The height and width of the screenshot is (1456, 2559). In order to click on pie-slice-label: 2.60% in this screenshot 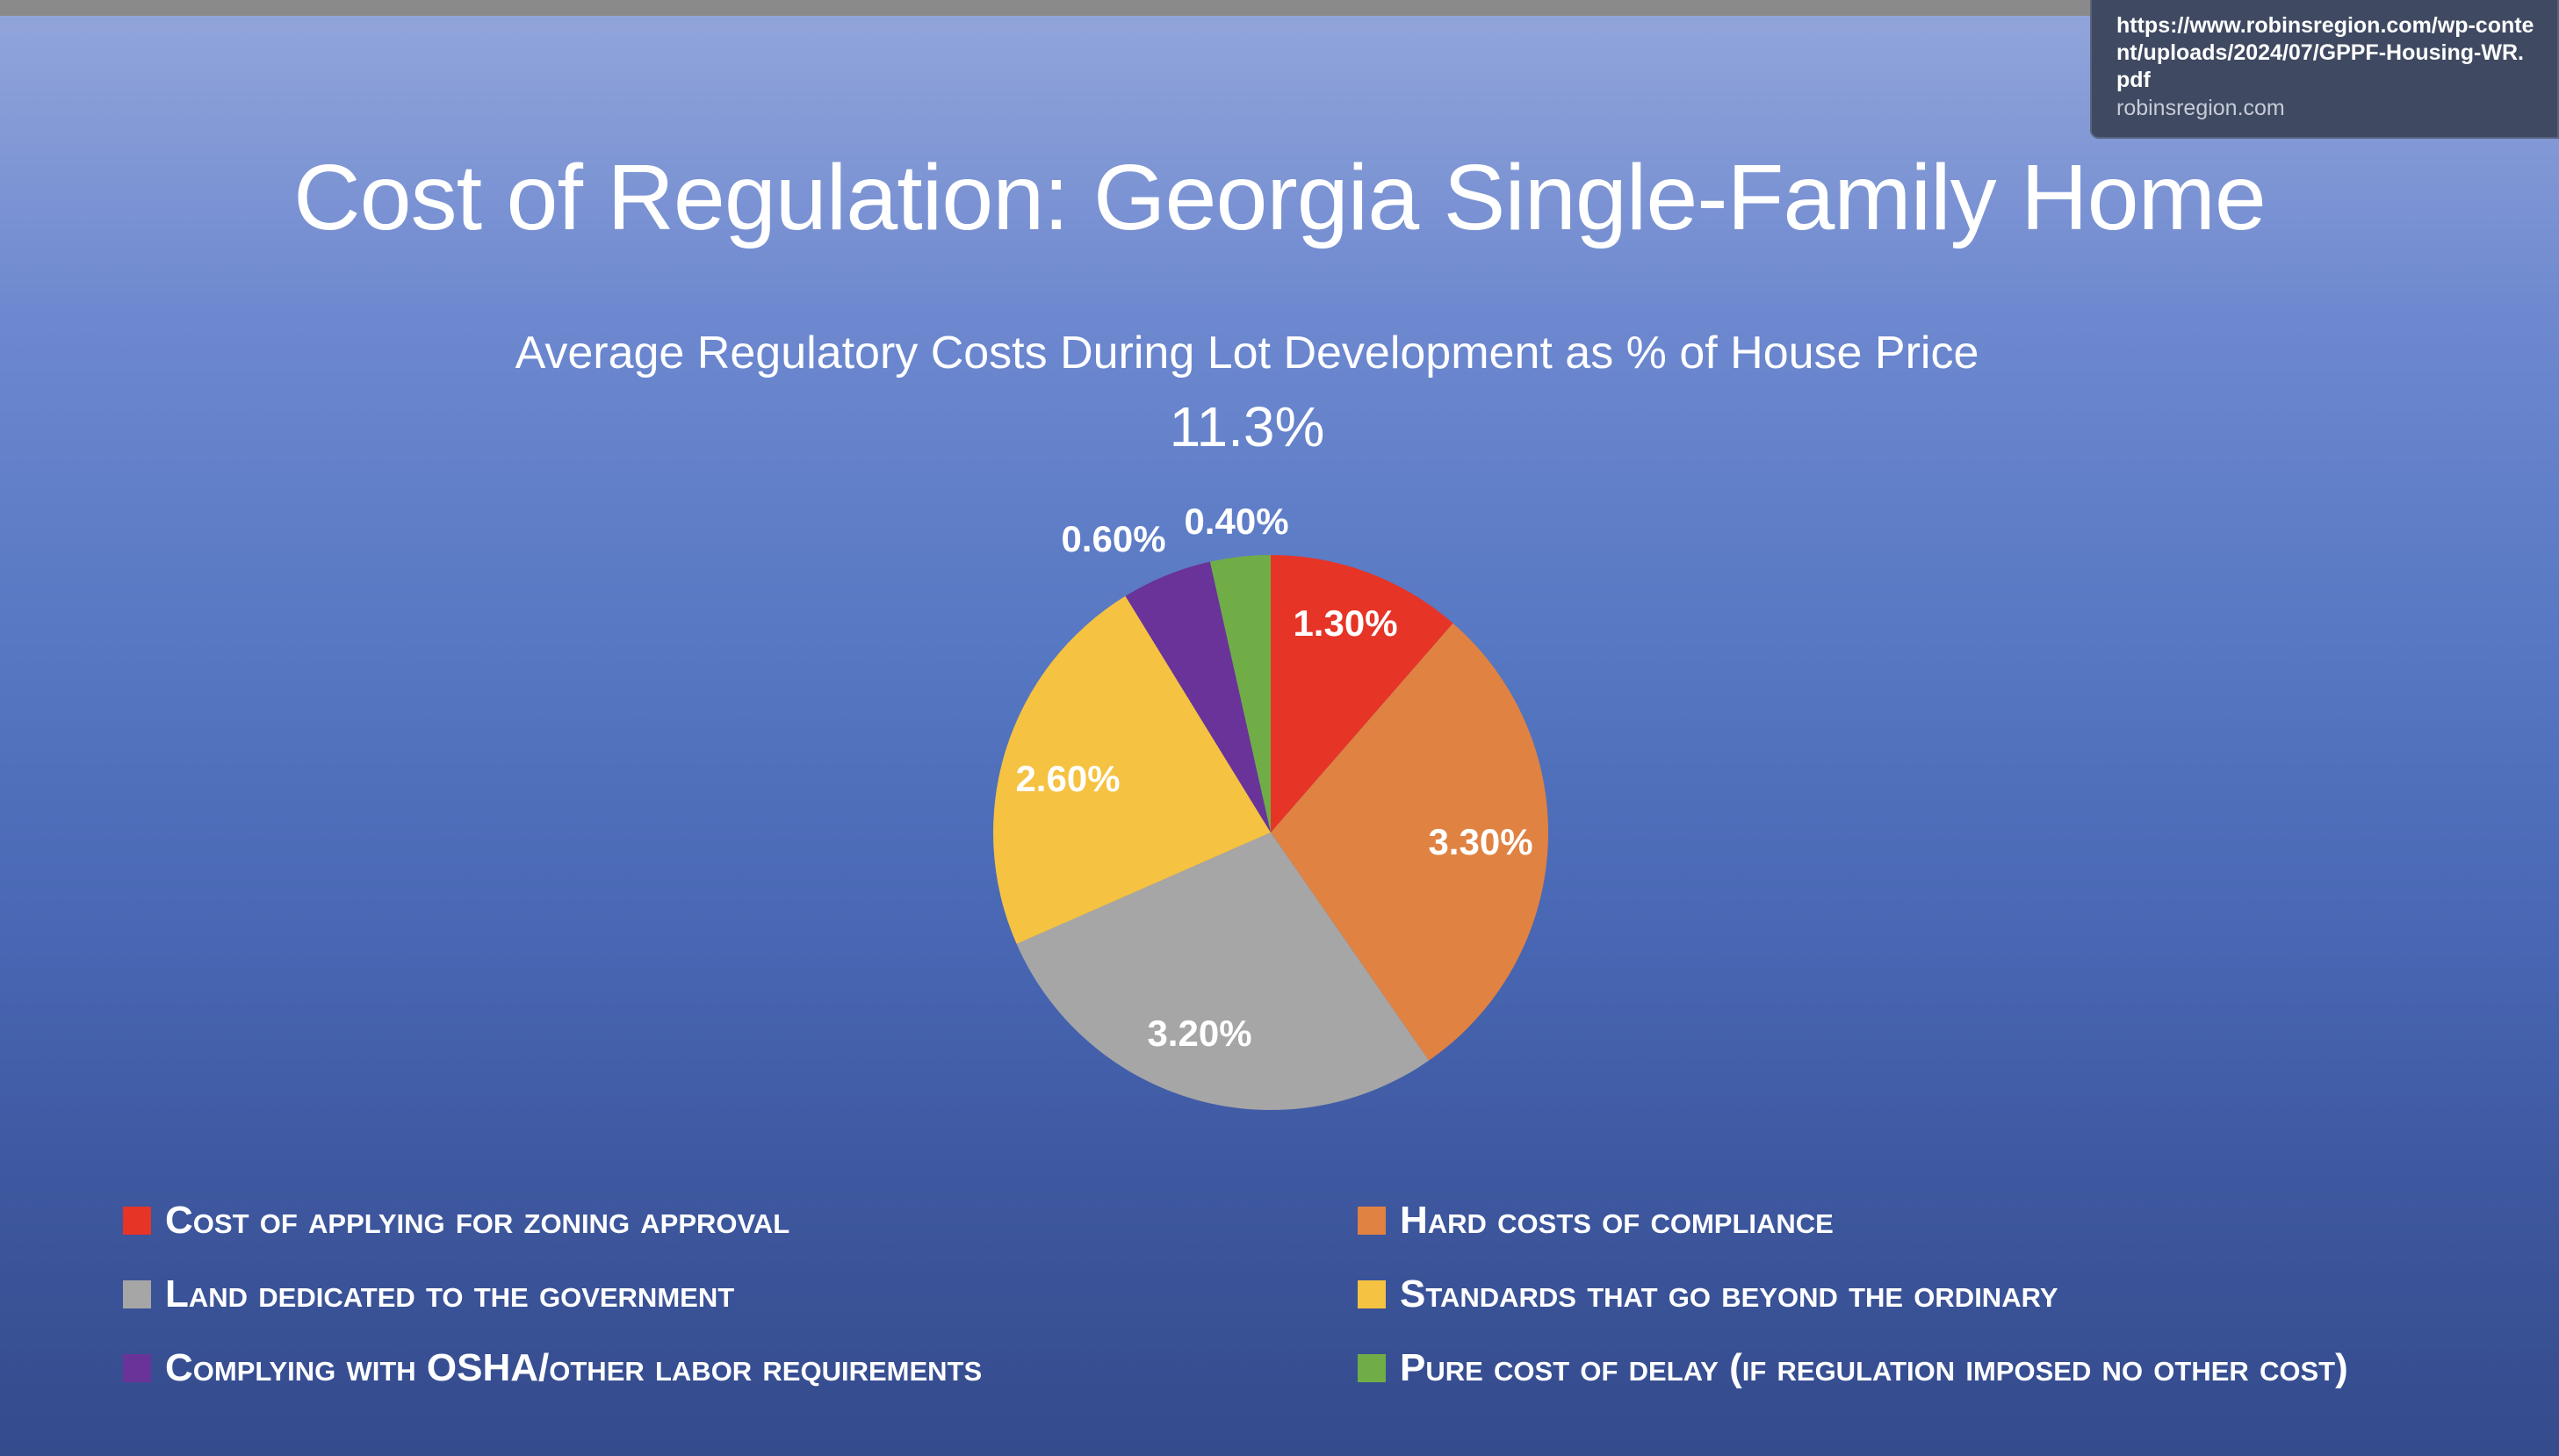, I will do `click(1068, 778)`.